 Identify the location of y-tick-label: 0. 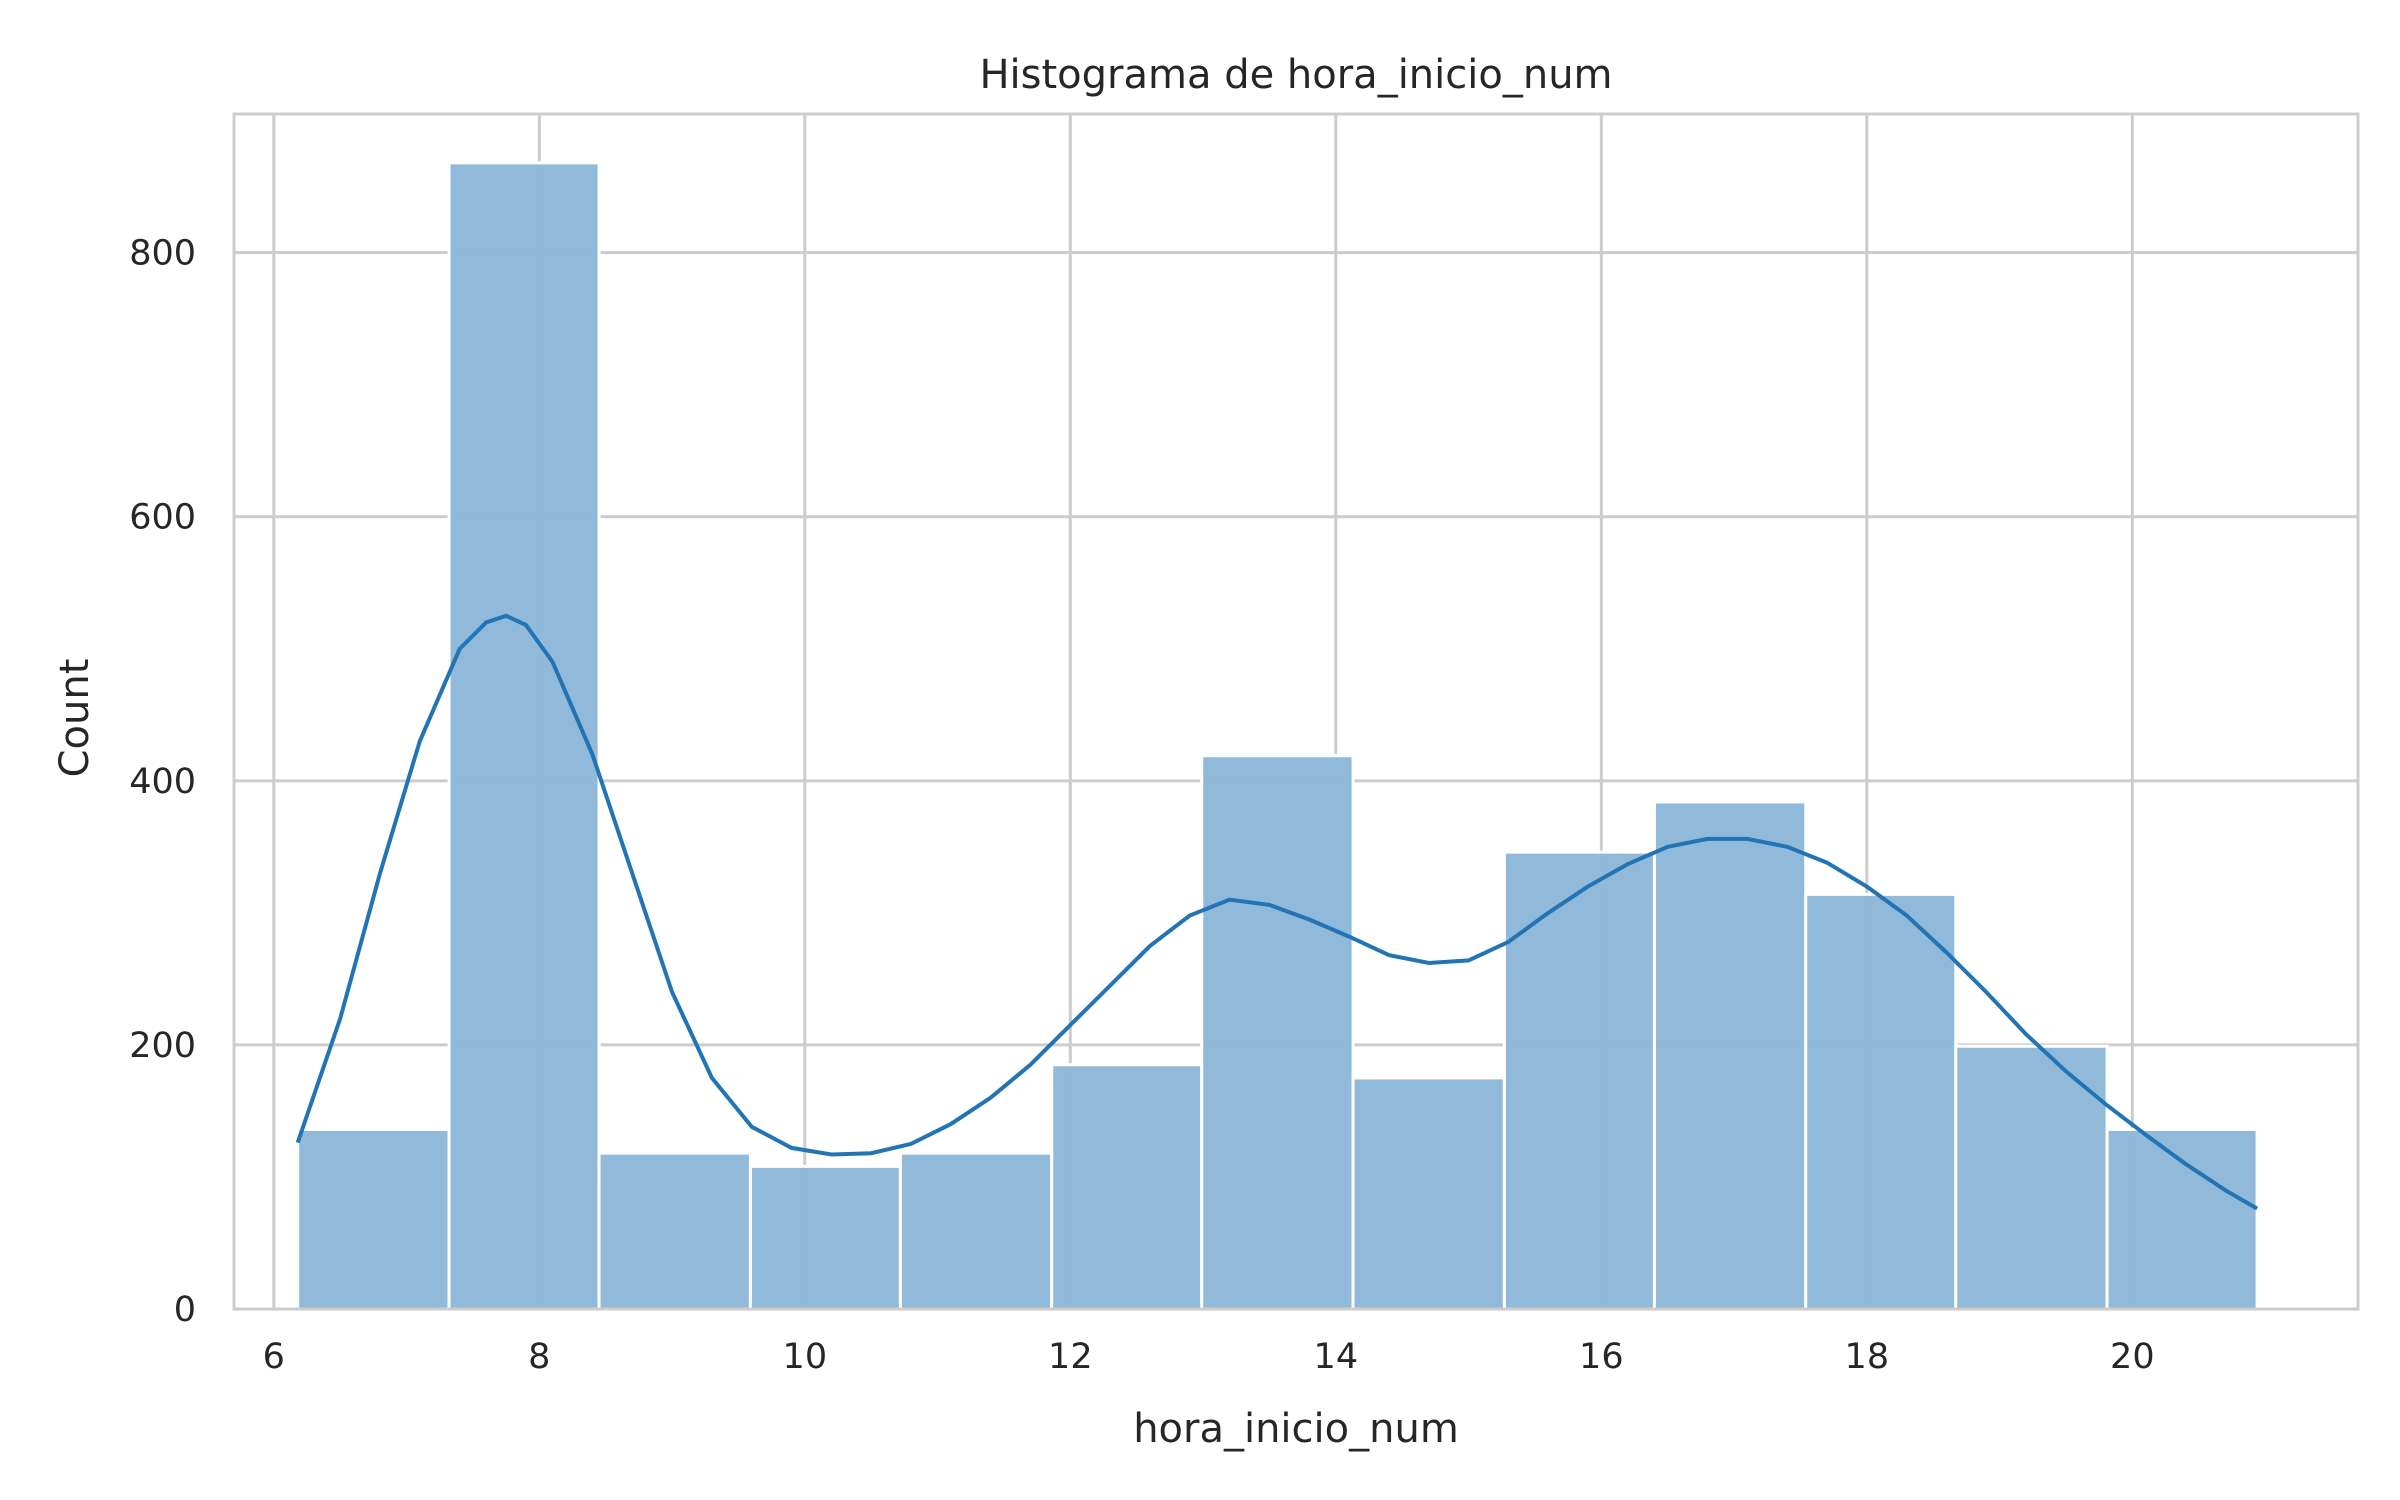
(185, 1310).